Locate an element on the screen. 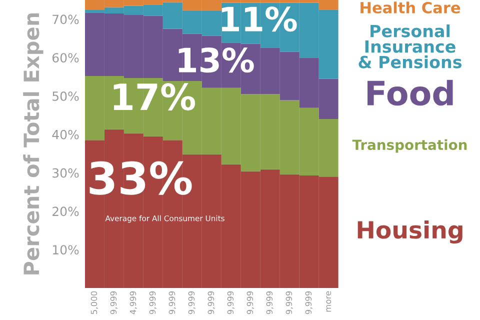 The image size is (480, 320). annotation: 11% is located at coordinates (259, 19).